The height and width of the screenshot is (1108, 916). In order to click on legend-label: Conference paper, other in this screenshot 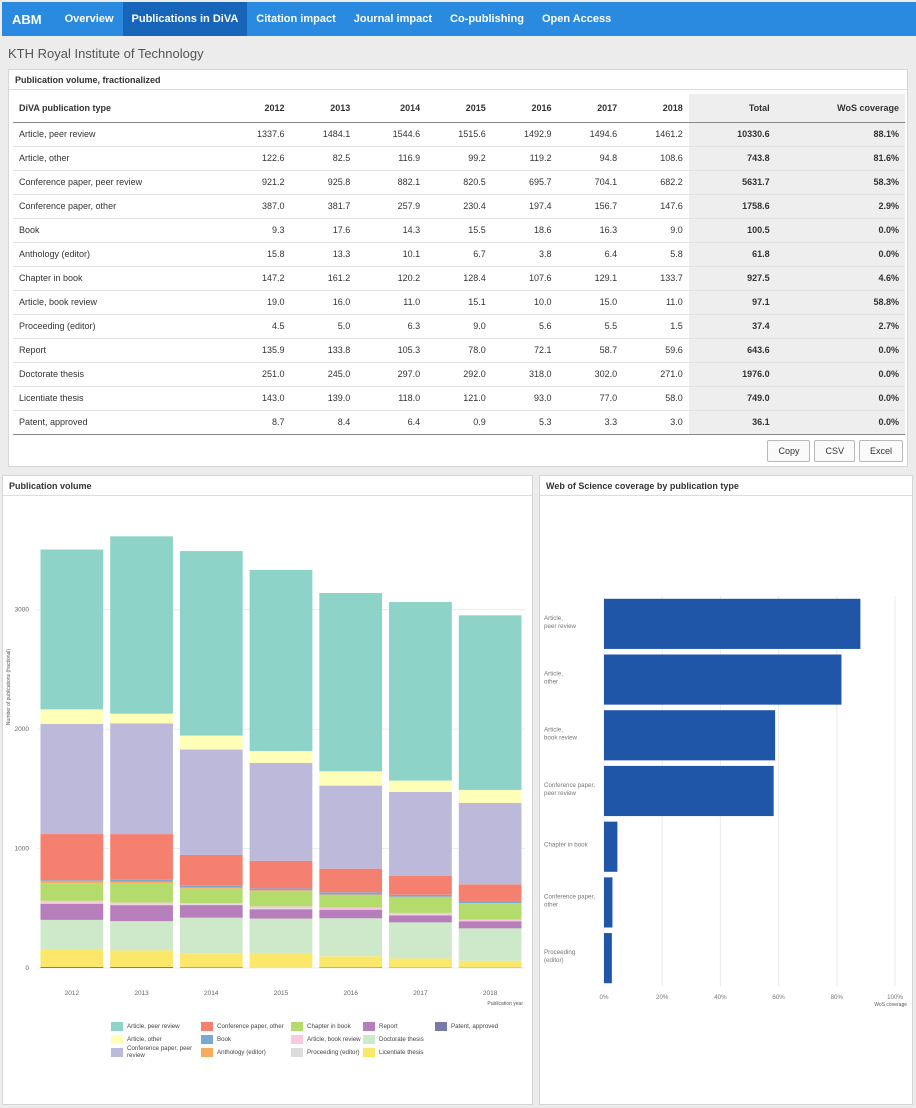, I will do `click(250, 1026)`.